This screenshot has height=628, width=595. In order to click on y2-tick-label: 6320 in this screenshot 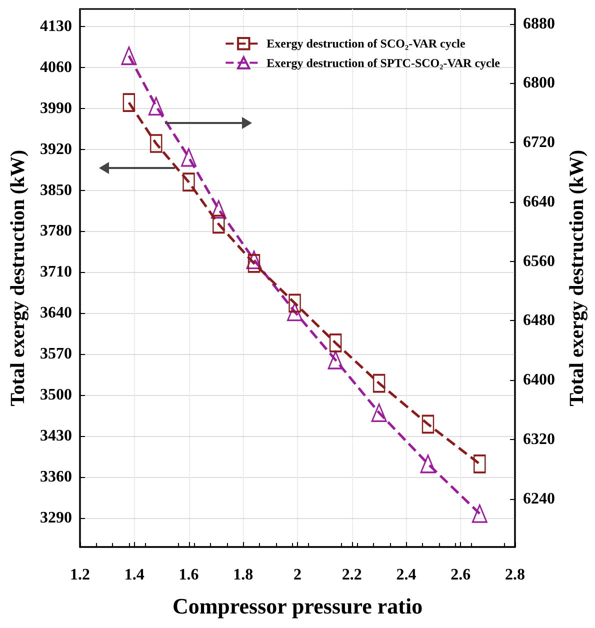, I will do `click(539, 439)`.